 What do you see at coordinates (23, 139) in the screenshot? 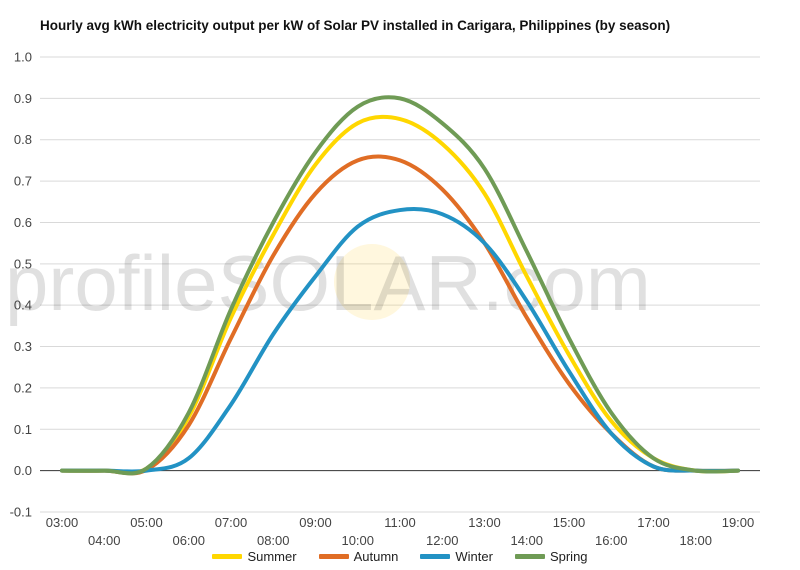
I see `y-tick-label: 0.8` at bounding box center [23, 139].